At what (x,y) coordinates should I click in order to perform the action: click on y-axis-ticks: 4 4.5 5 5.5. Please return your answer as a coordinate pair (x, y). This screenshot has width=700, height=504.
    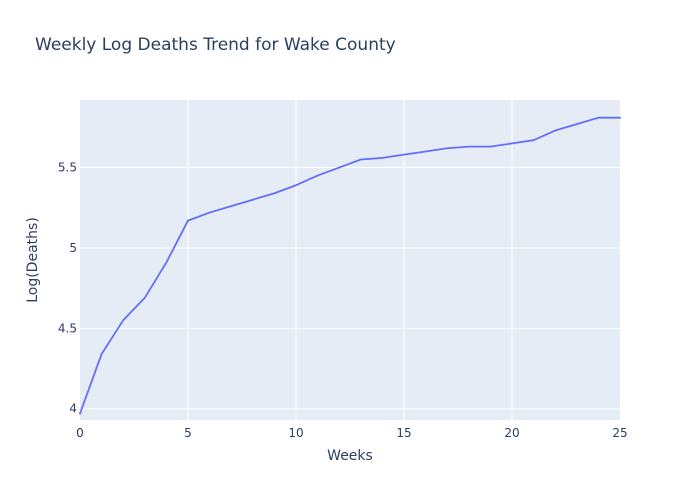
    Looking at the image, I should click on (67, 288).